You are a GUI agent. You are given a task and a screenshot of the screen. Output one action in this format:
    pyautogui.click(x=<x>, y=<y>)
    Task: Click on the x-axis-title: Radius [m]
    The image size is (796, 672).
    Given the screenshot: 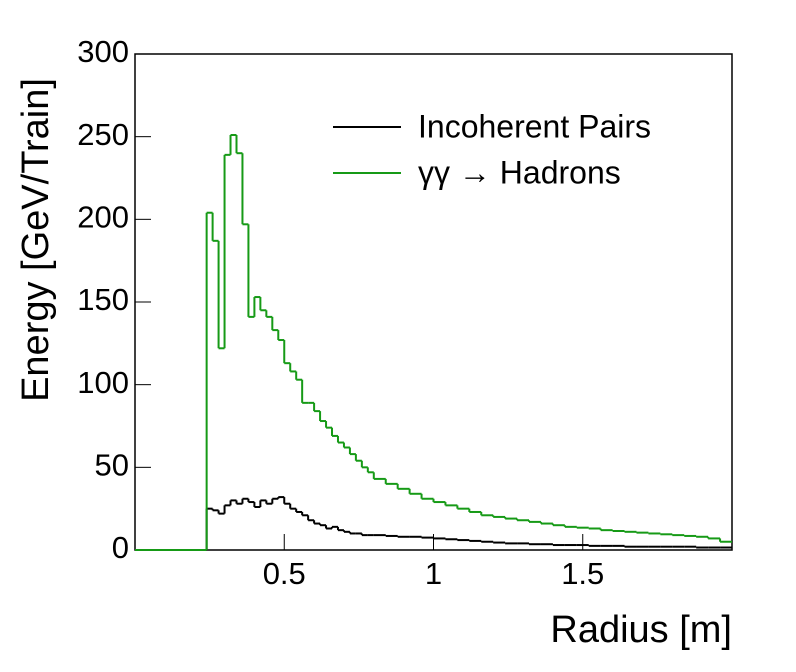 What is the action you would take?
    pyautogui.click(x=641, y=630)
    